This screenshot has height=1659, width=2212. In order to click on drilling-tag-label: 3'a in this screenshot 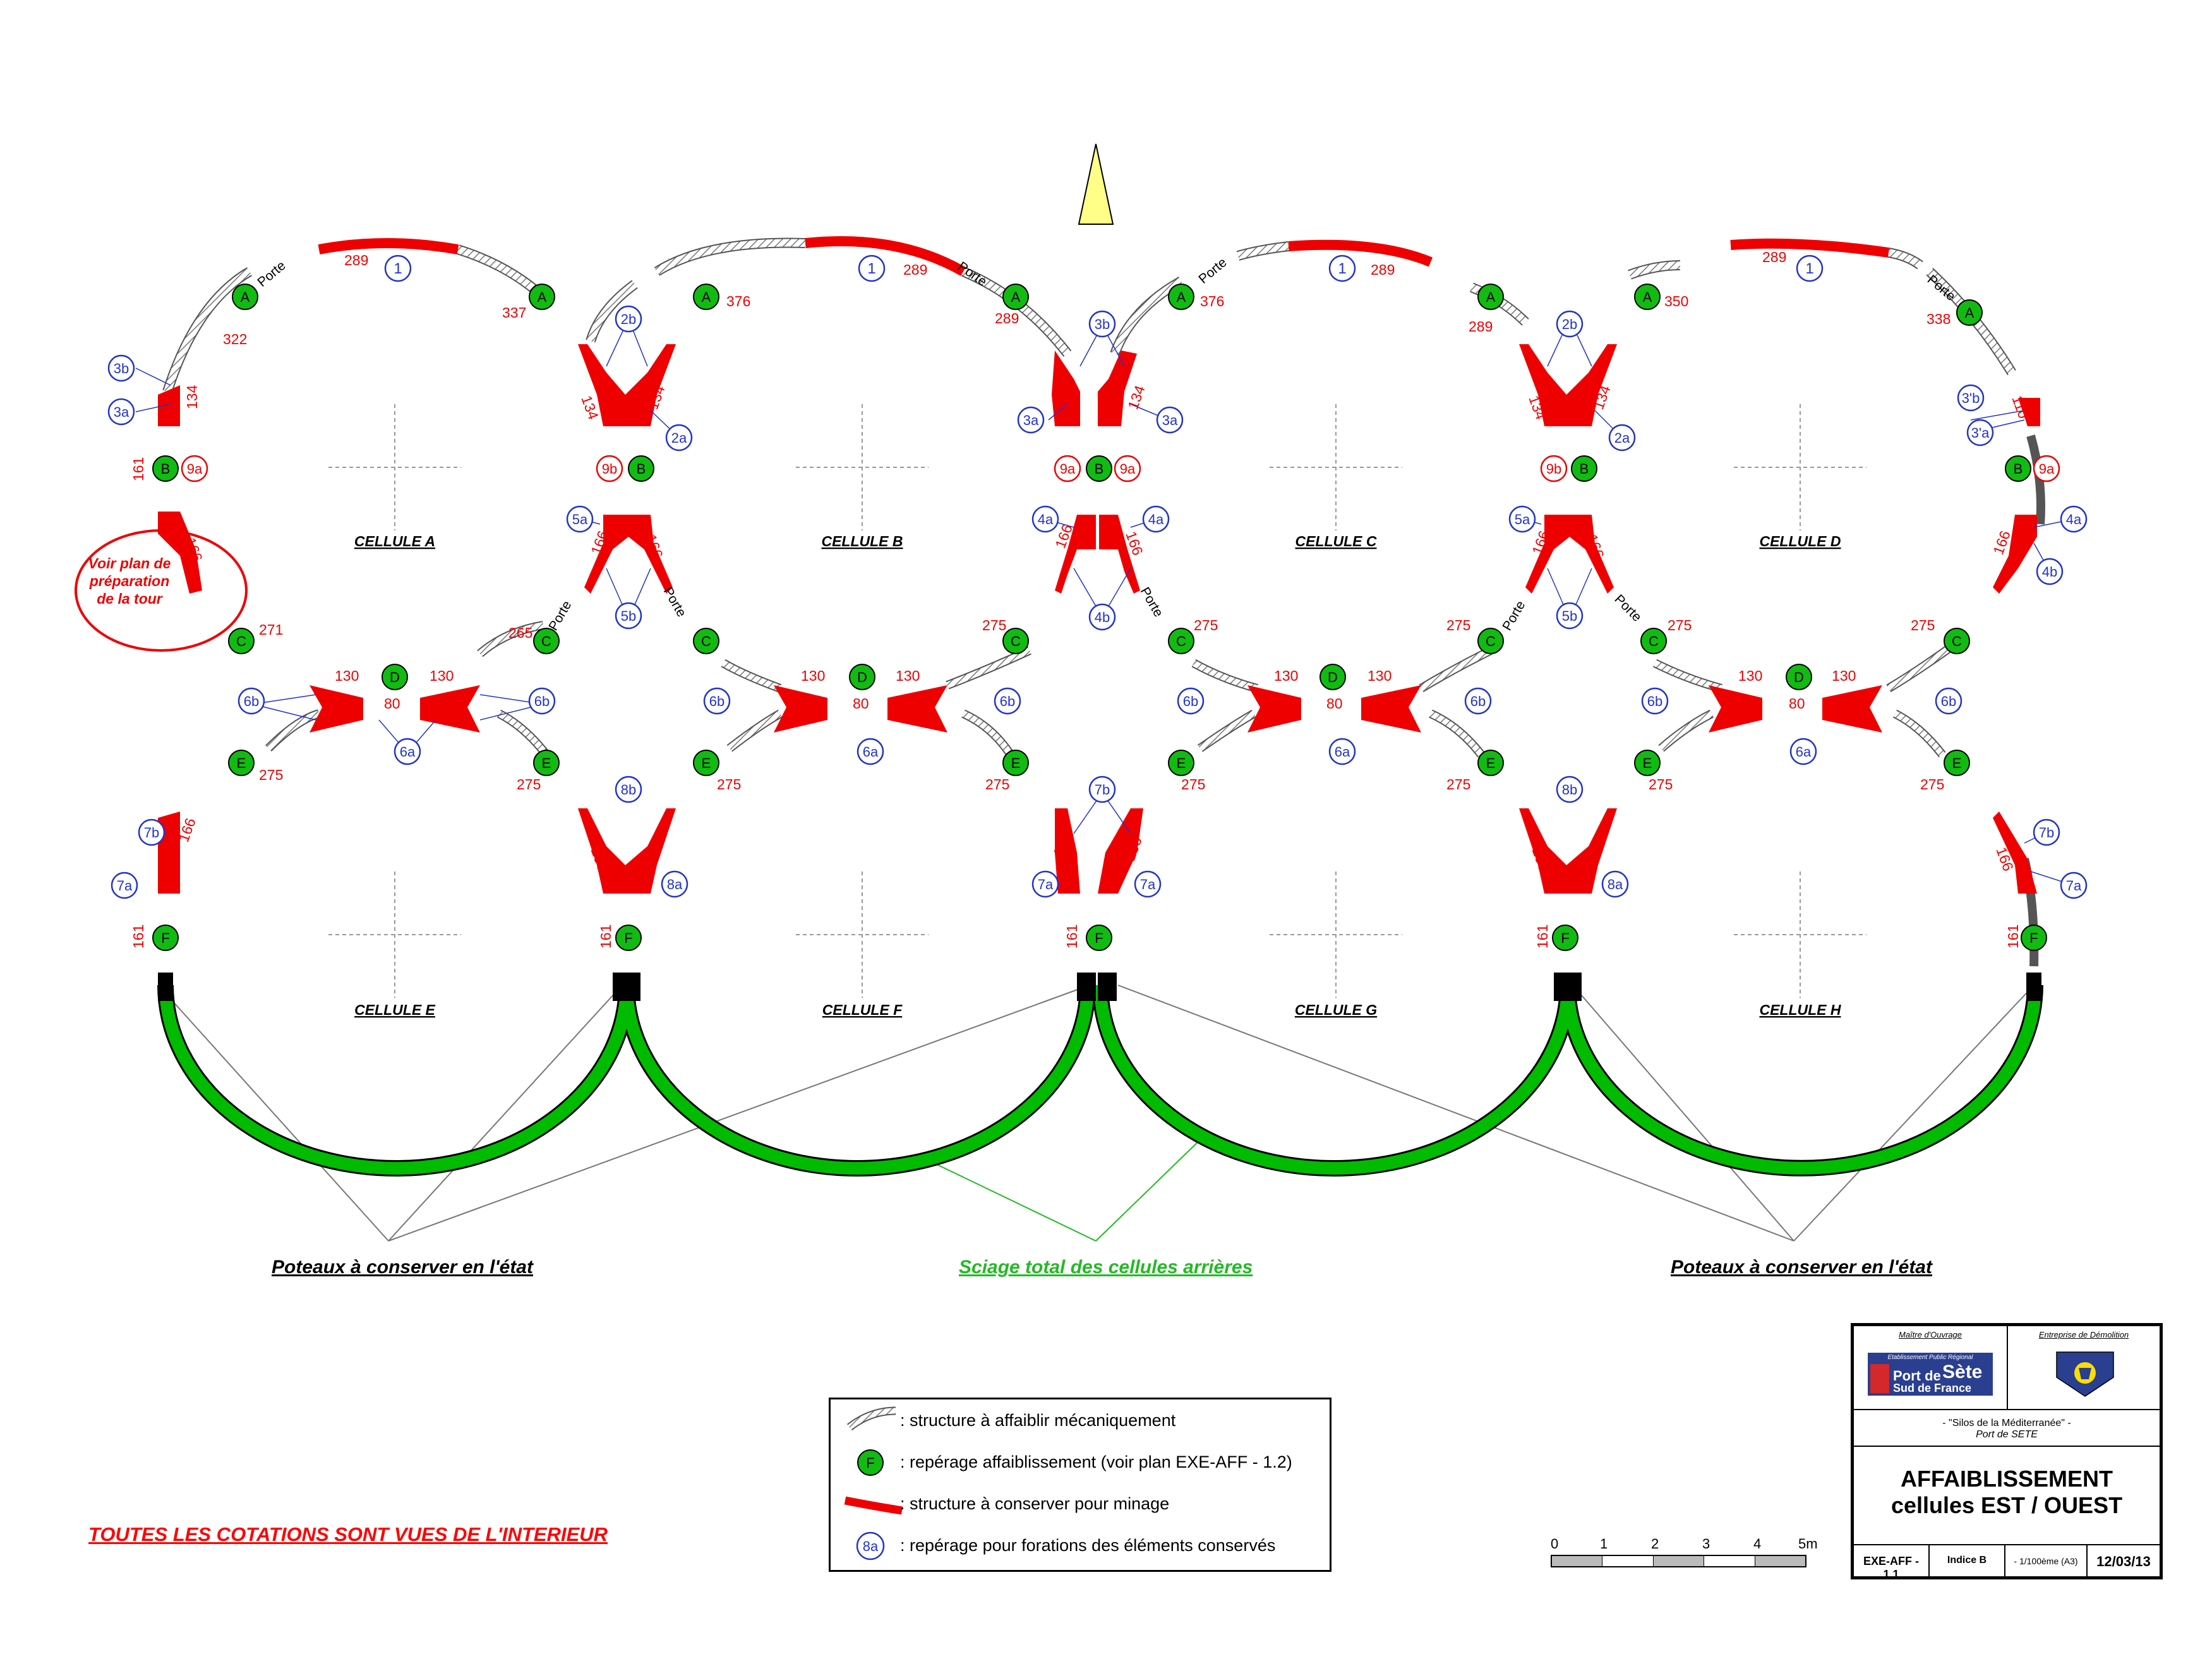, I will do `click(1980, 433)`.